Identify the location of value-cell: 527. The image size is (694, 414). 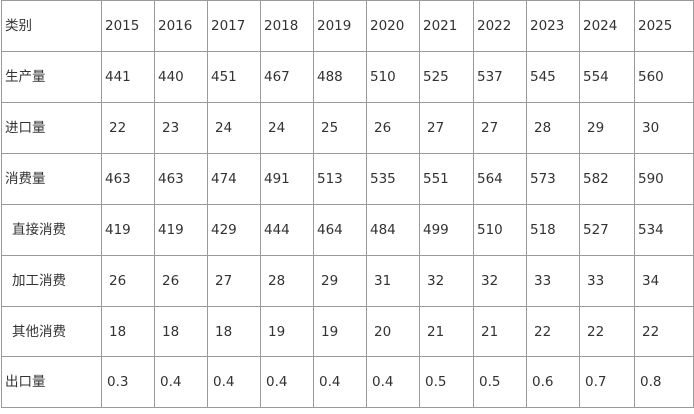
(607, 230).